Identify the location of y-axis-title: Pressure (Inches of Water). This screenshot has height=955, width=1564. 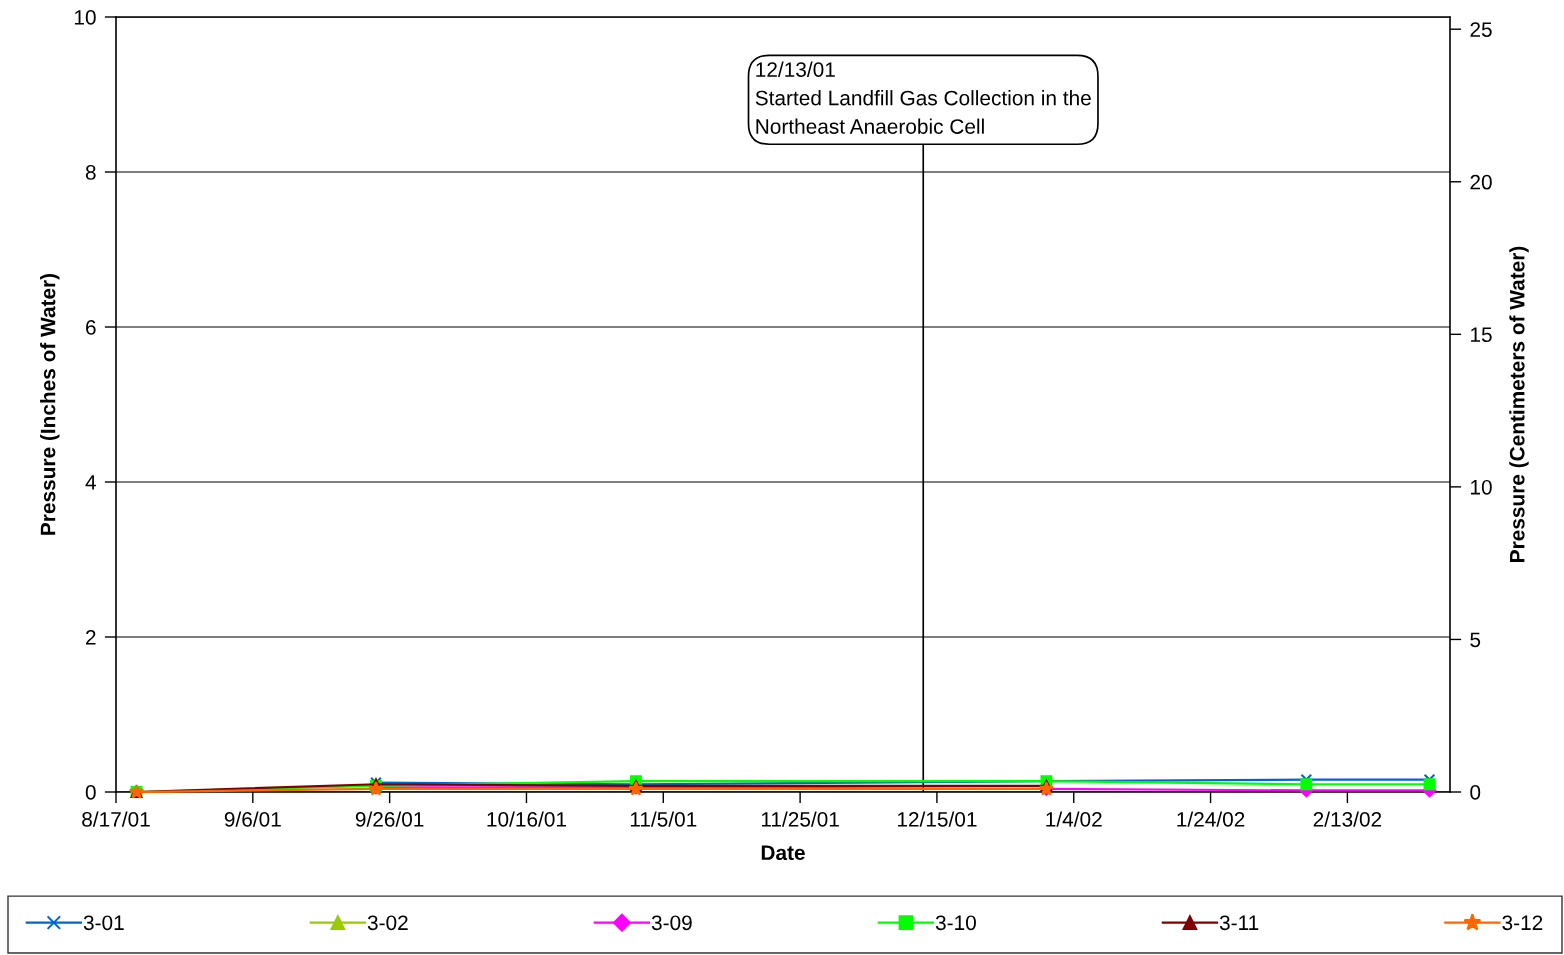
(50, 404).